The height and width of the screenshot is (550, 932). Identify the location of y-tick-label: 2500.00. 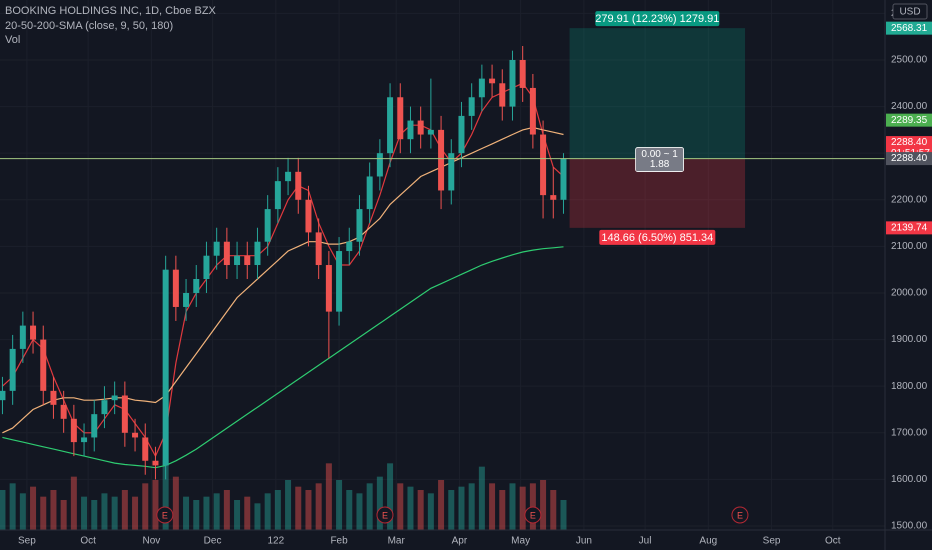
(909, 60).